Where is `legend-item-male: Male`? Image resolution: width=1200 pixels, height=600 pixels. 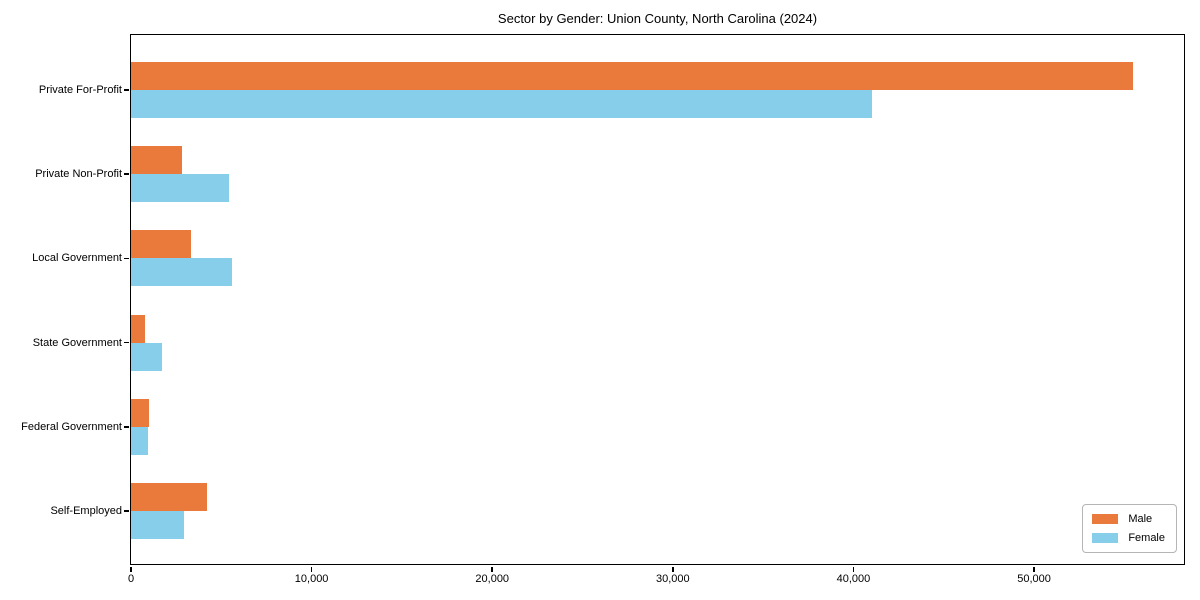 legend-item-male: Male is located at coordinates (1128, 519).